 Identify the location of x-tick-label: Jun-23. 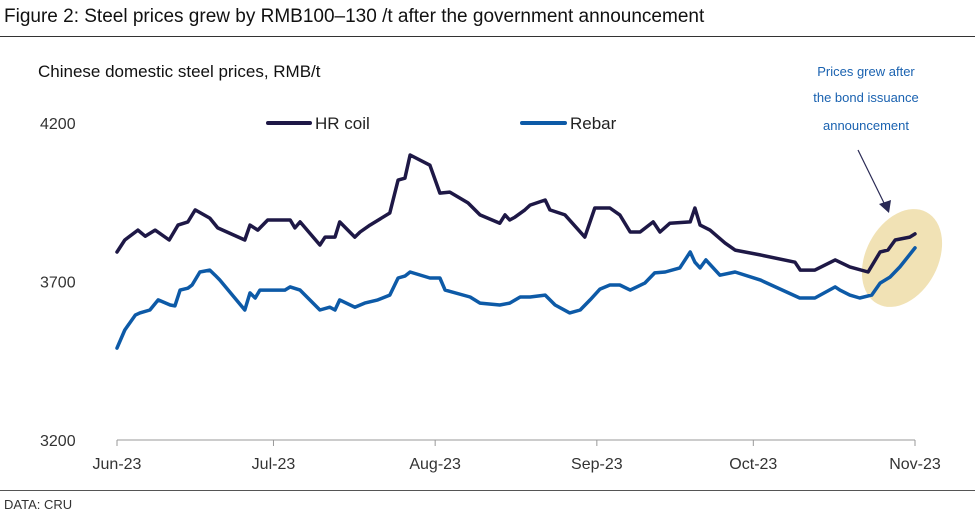
(117, 464).